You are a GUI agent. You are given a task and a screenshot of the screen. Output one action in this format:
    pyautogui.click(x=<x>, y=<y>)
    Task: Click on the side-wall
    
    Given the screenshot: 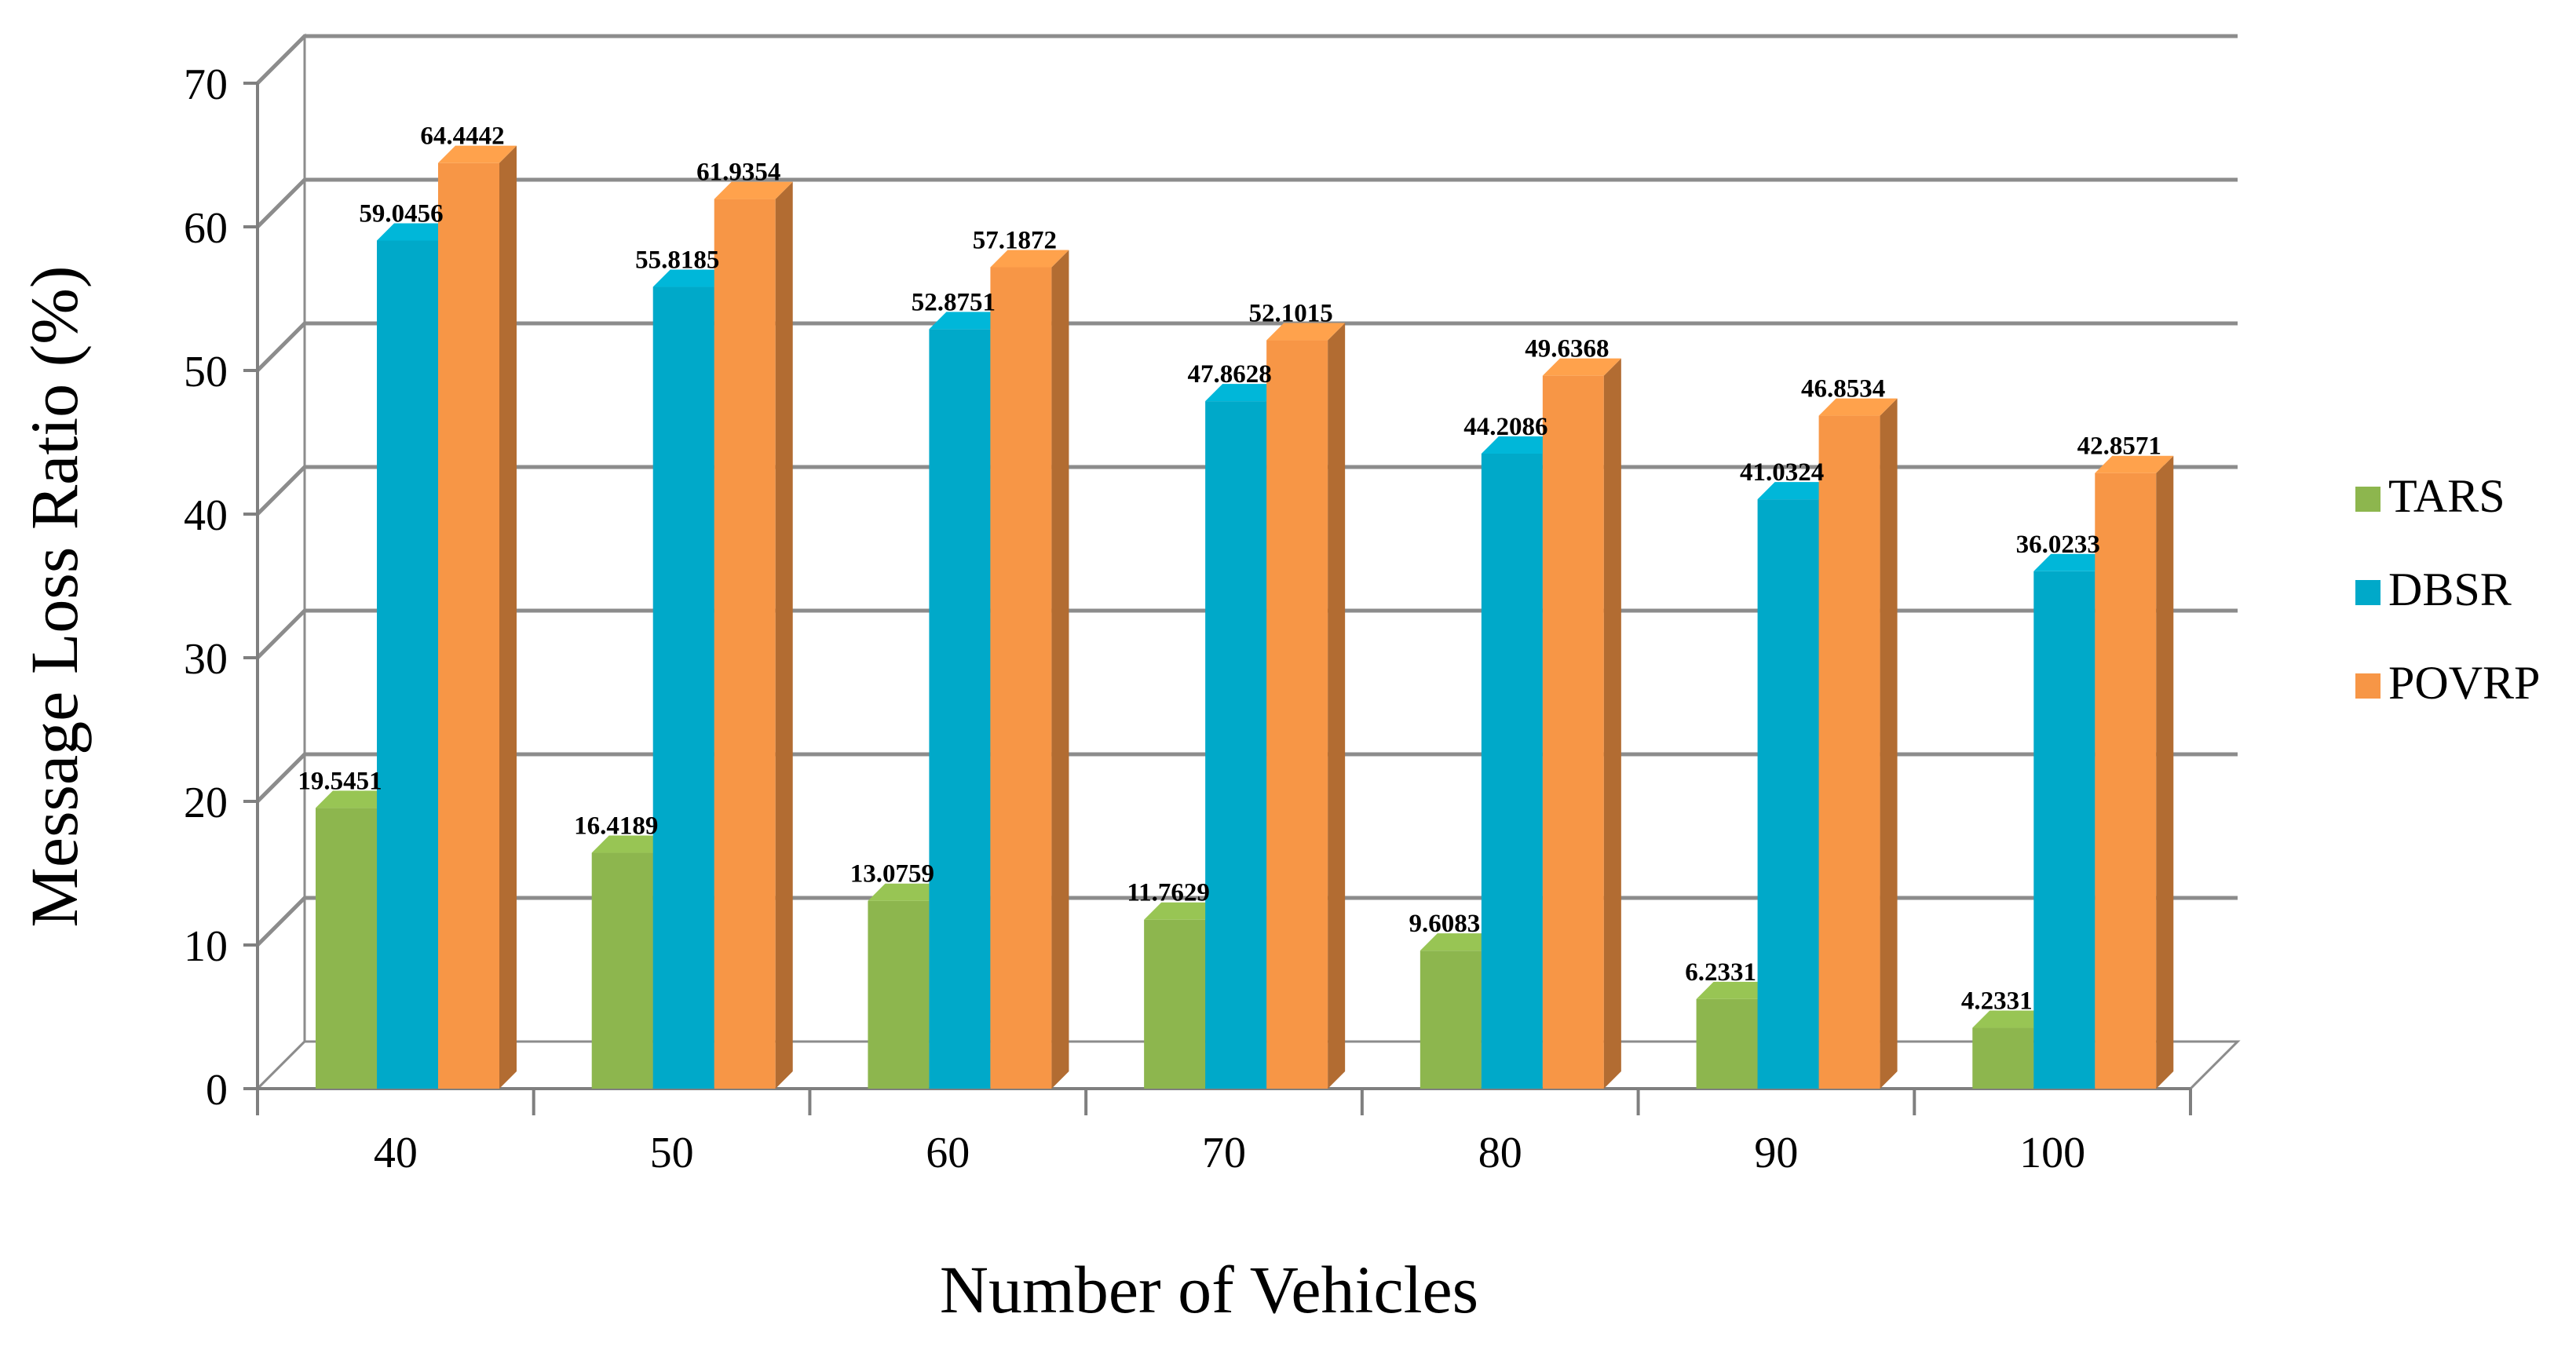 What is the action you would take?
    pyautogui.click(x=281, y=562)
    